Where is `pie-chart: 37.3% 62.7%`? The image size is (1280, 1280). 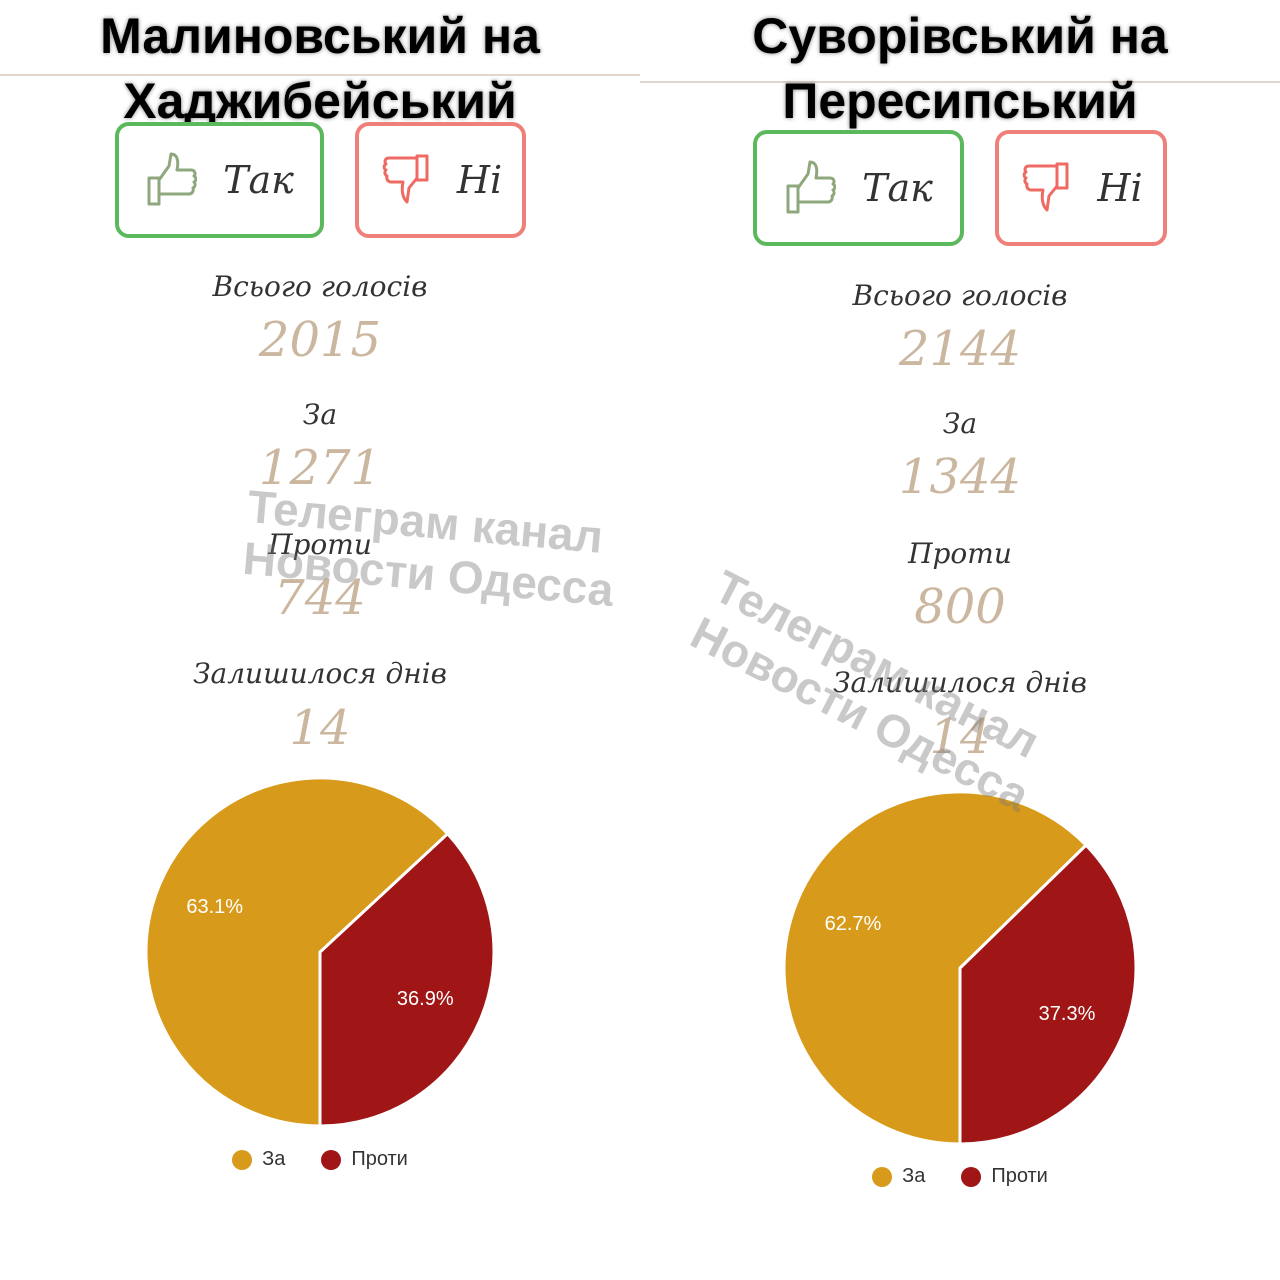 pie-chart: 37.3% 62.7% is located at coordinates (960, 968).